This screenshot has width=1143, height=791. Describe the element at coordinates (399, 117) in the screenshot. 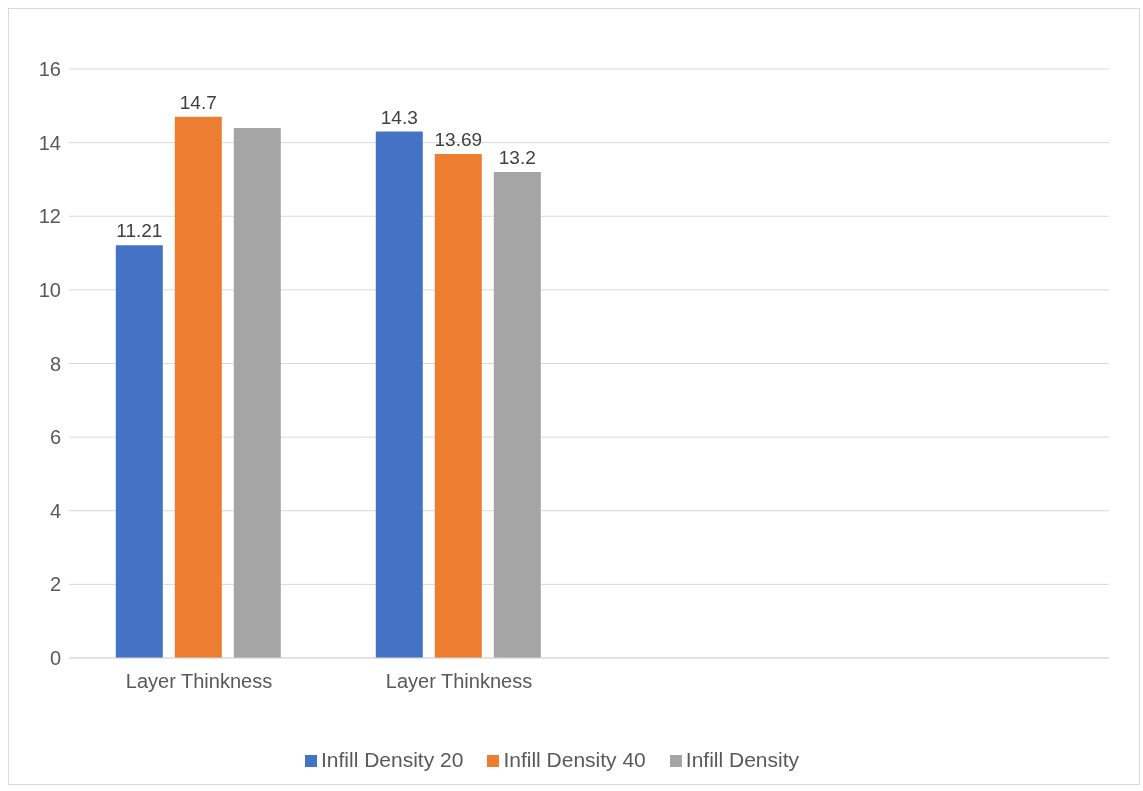

I see `data-label: 14.3` at that location.